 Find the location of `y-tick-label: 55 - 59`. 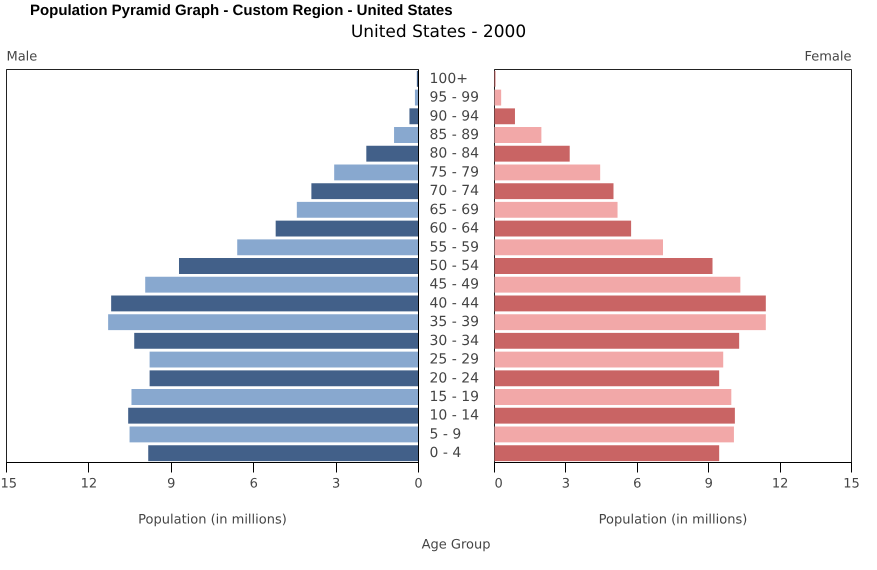

y-tick-label: 55 - 59 is located at coordinates (455, 247).